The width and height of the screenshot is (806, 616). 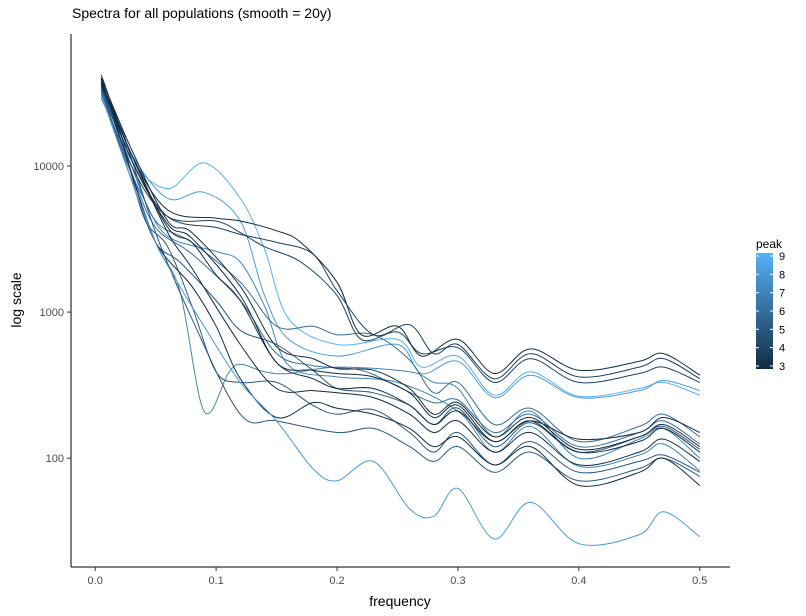 What do you see at coordinates (16, 299) in the screenshot?
I see `y-axis-title: log scale` at bounding box center [16, 299].